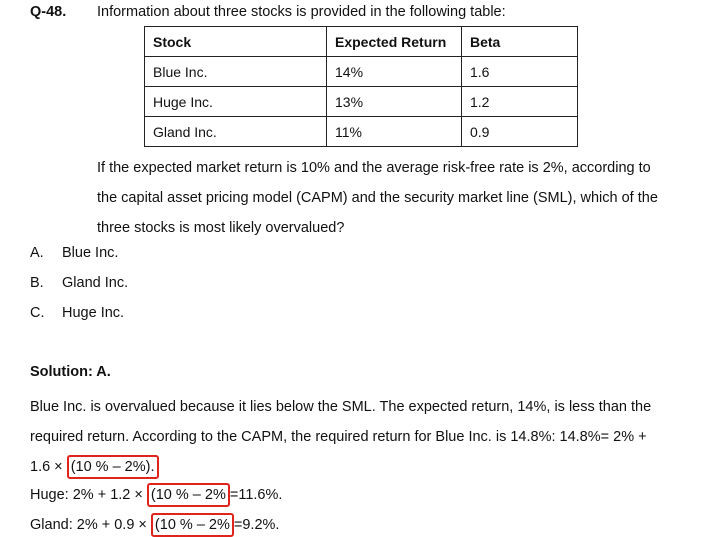 The height and width of the screenshot is (537, 724). What do you see at coordinates (48, 12) in the screenshot?
I see `question-number: Q-48.` at bounding box center [48, 12].